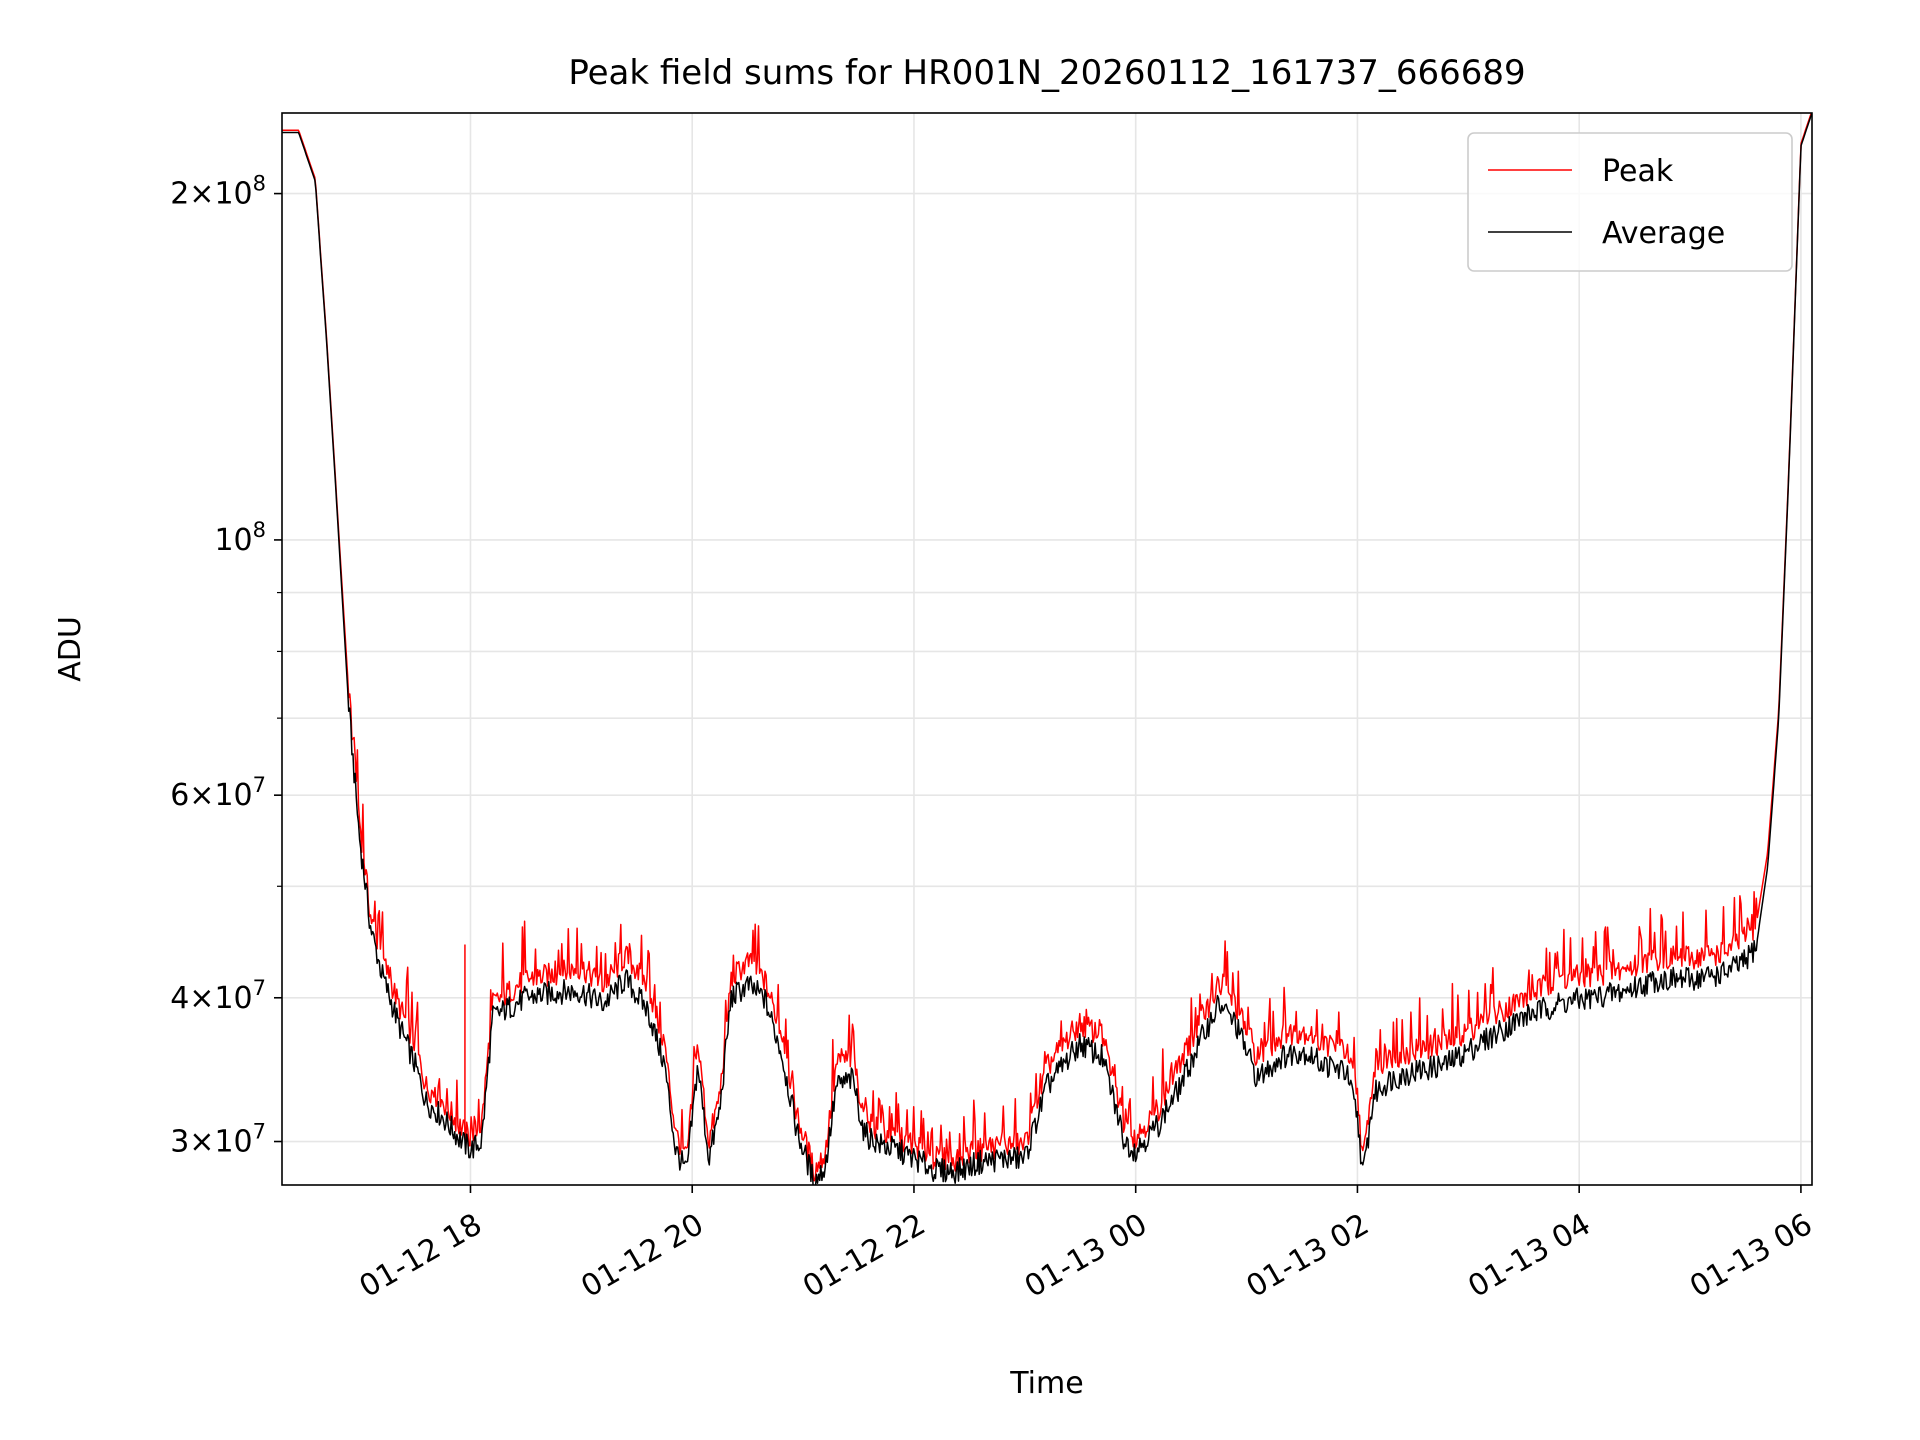  I want to click on x-axis-label: Time, so click(1046, 1383).